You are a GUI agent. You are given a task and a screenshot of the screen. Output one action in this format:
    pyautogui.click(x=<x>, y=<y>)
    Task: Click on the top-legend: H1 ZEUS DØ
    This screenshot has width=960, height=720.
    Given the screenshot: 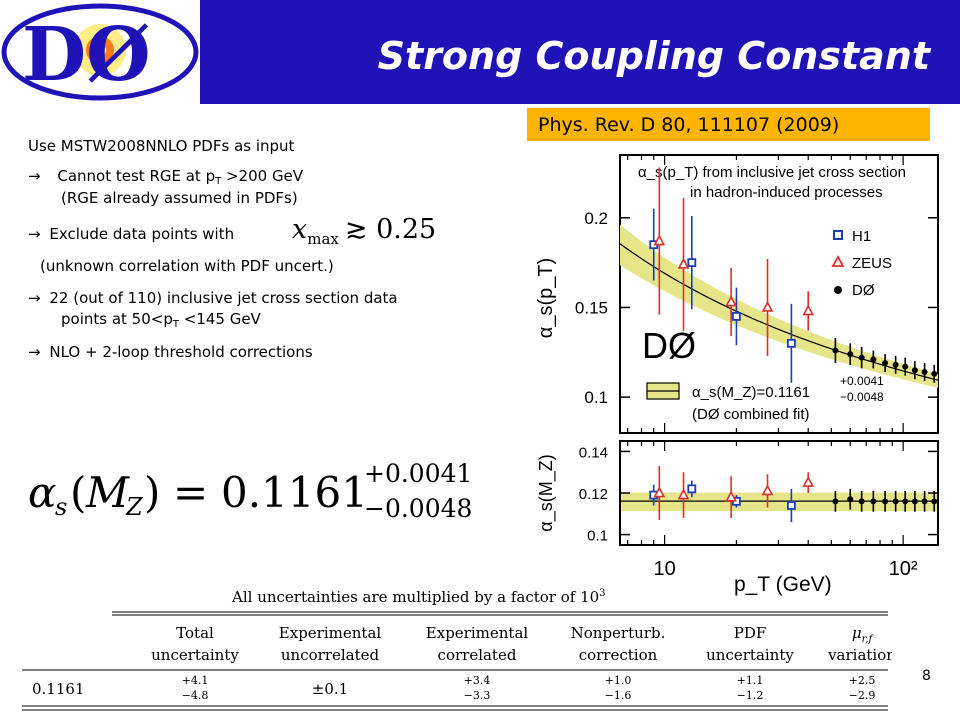 What is the action you would take?
    pyautogui.click(x=861, y=263)
    